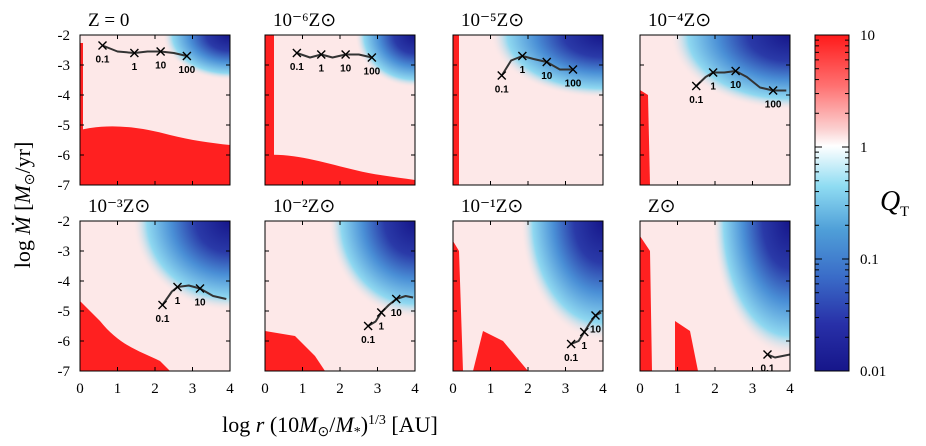 This screenshot has height=446, width=926. Describe the element at coordinates (108, 20) in the screenshot. I see `panel-title: Z = 0` at that location.